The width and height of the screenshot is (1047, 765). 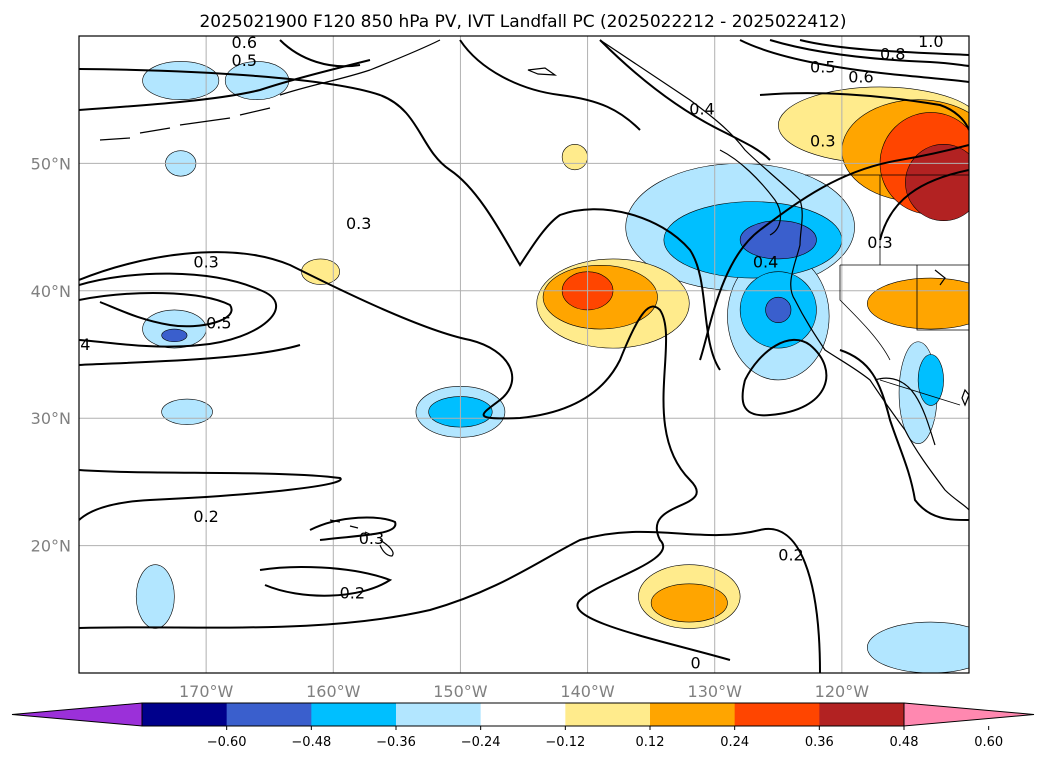 I want to click on colorbar-tick-label: 0.24, so click(x=734, y=742).